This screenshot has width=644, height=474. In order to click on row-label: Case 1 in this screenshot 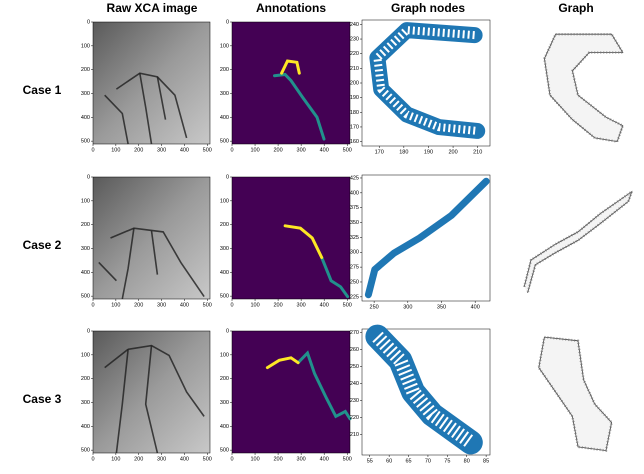, I will do `click(42, 90)`.